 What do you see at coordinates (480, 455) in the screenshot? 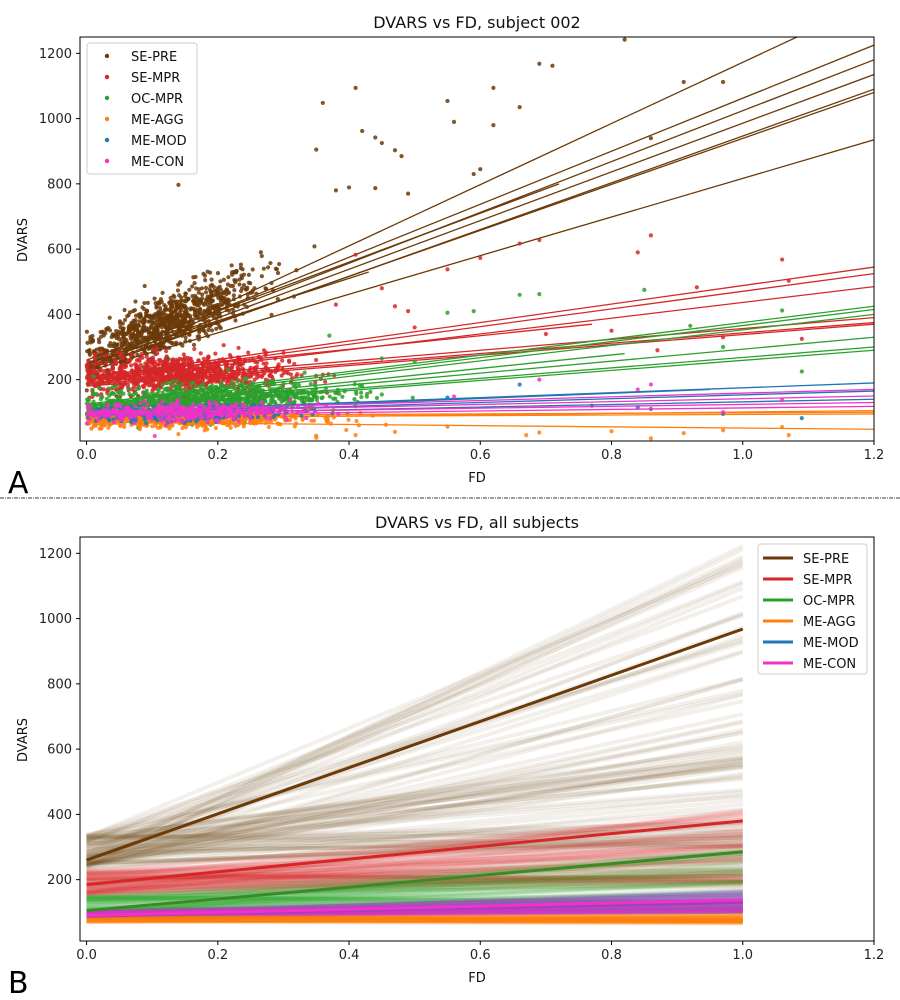
I see `x-tick-label: 0.6` at bounding box center [480, 455].